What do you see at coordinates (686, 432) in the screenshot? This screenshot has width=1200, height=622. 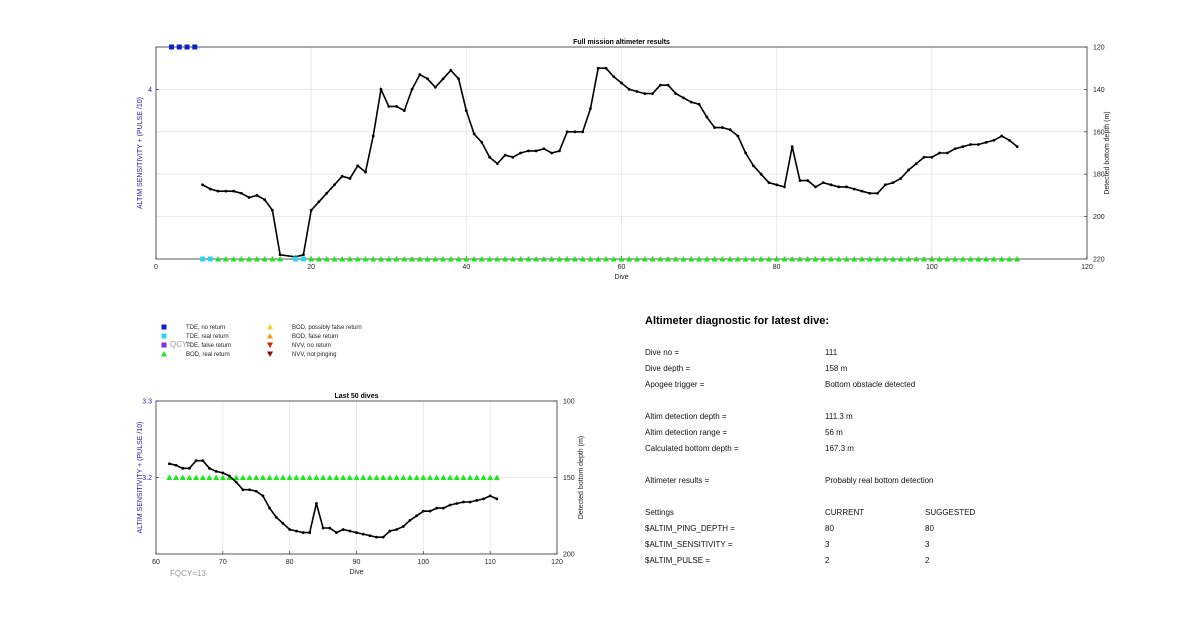 I see `diag-label-detection-range: Altim detection range =` at bounding box center [686, 432].